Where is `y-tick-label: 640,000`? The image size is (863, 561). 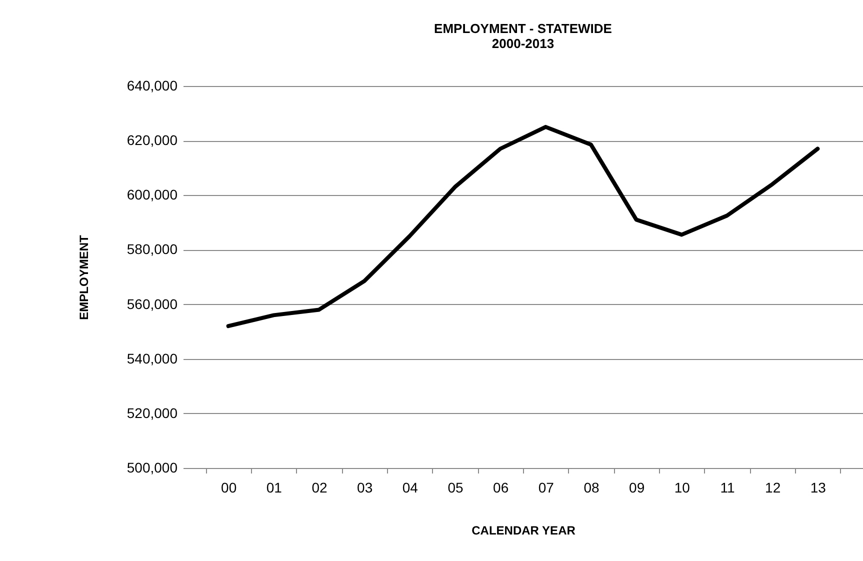 y-tick-label: 640,000 is located at coordinates (152, 86).